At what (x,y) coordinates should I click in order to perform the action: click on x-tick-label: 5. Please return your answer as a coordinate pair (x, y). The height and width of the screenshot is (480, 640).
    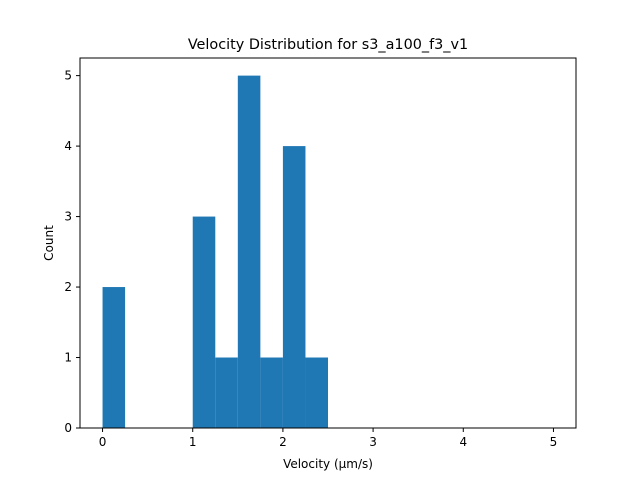
    Looking at the image, I should click on (554, 442).